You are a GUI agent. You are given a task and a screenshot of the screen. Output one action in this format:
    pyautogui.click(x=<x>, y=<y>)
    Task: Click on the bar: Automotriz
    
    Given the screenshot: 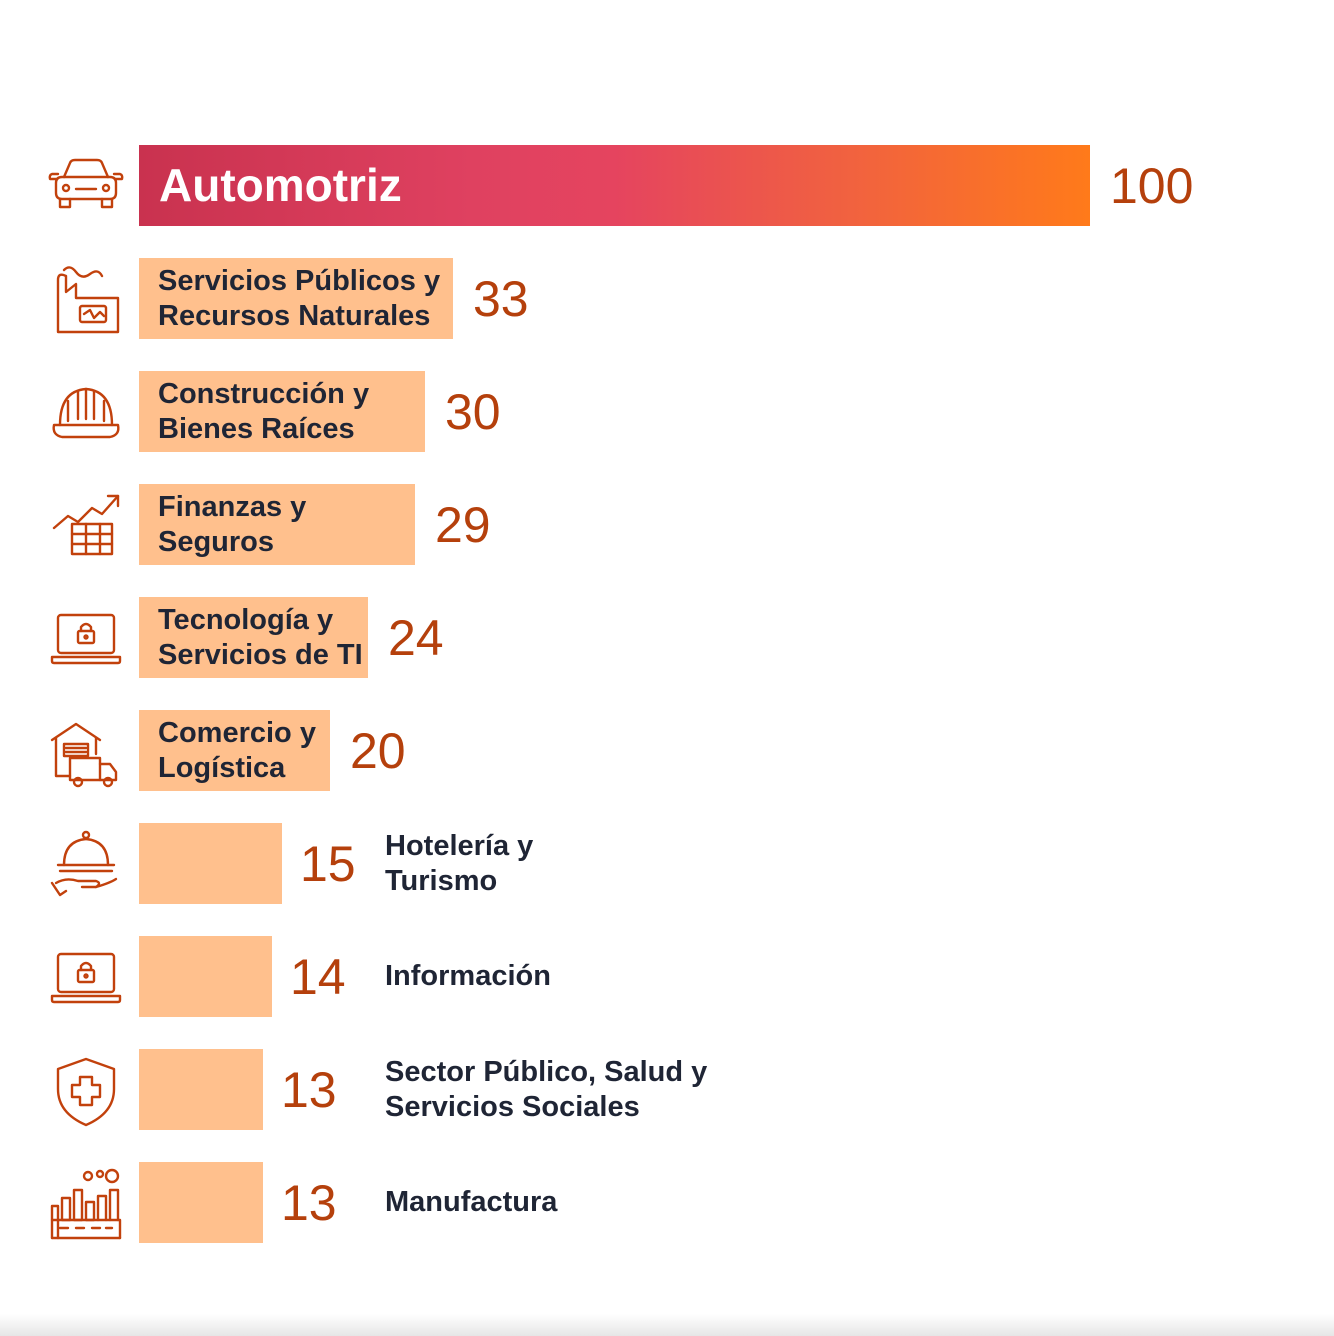 What is the action you would take?
    pyautogui.click(x=614, y=185)
    